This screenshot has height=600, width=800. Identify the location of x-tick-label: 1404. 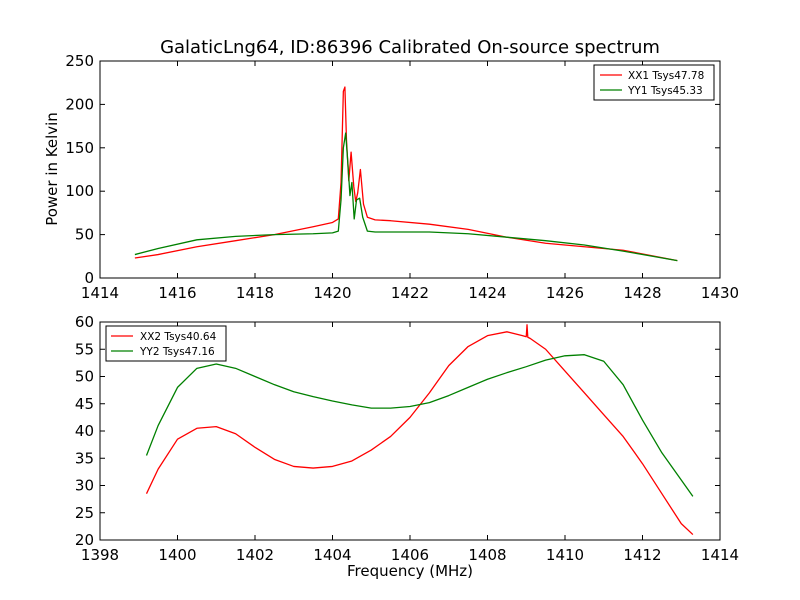
(332, 555).